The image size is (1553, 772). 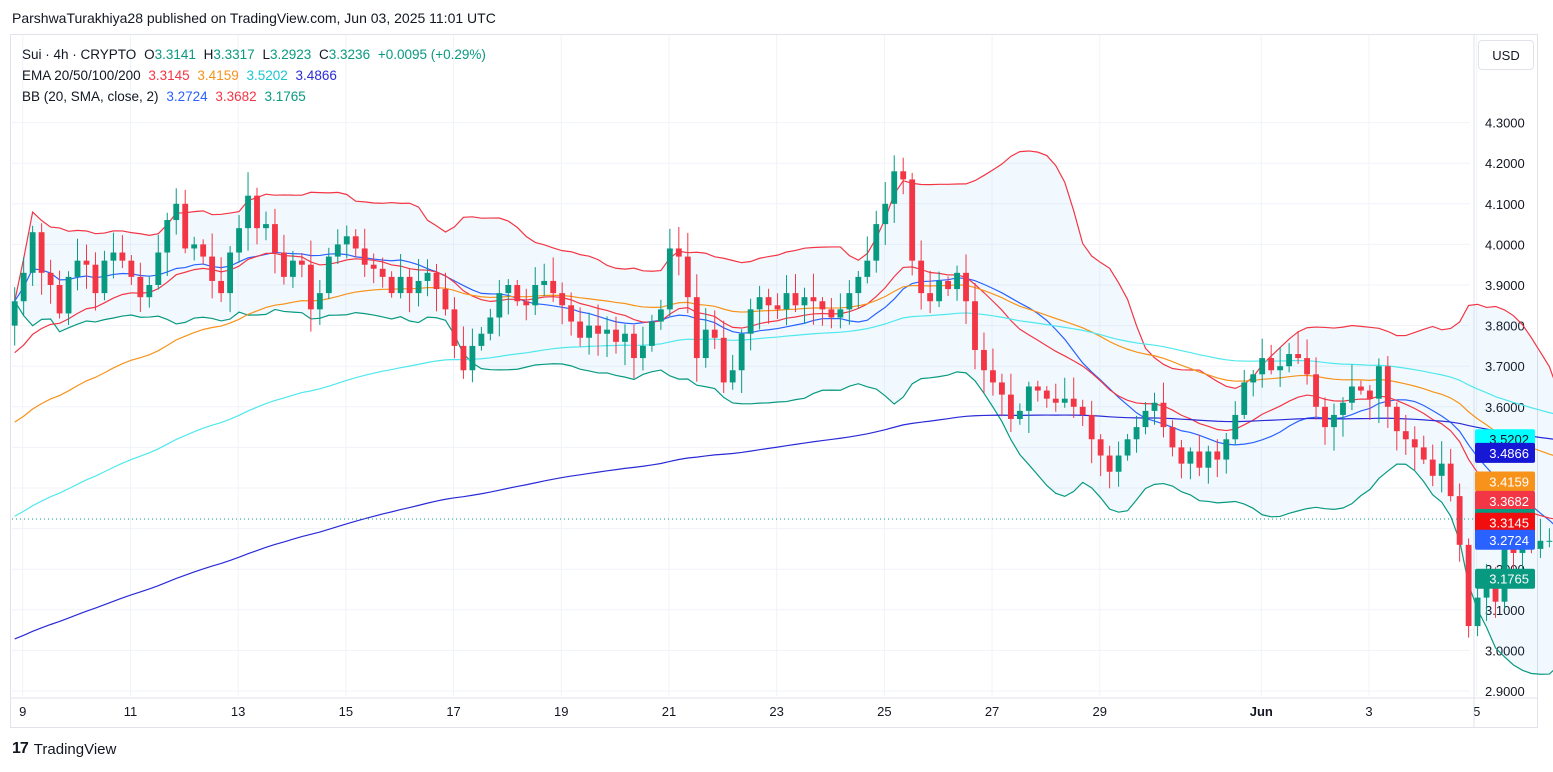 What do you see at coordinates (1505, 452) in the screenshot?
I see `price-label: 3.4866` at bounding box center [1505, 452].